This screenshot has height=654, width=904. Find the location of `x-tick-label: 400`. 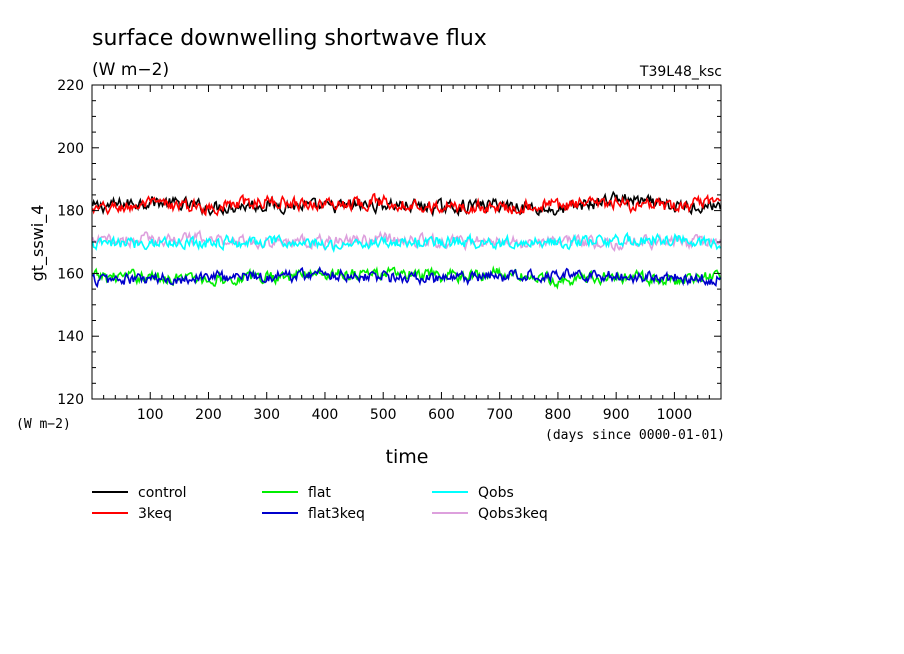

x-tick-label: 400 is located at coordinates (325, 415).